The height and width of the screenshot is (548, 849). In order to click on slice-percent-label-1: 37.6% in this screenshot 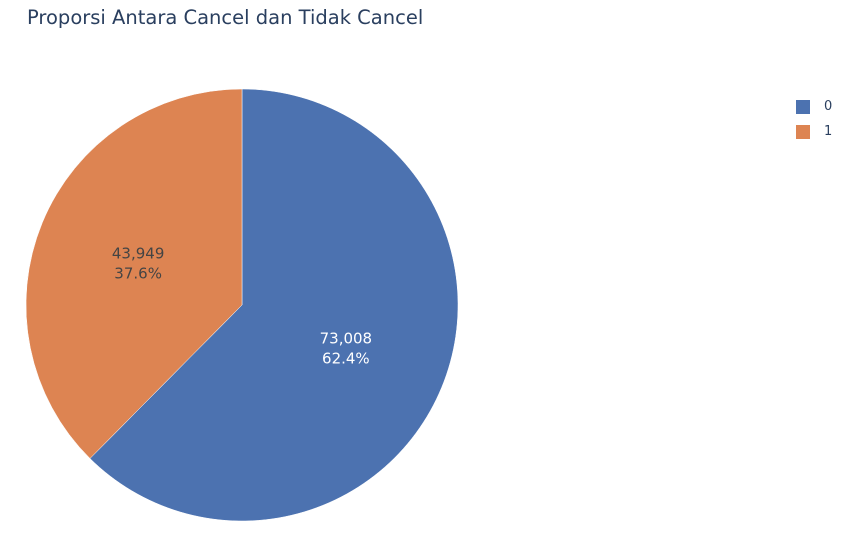, I will do `click(138, 273)`.